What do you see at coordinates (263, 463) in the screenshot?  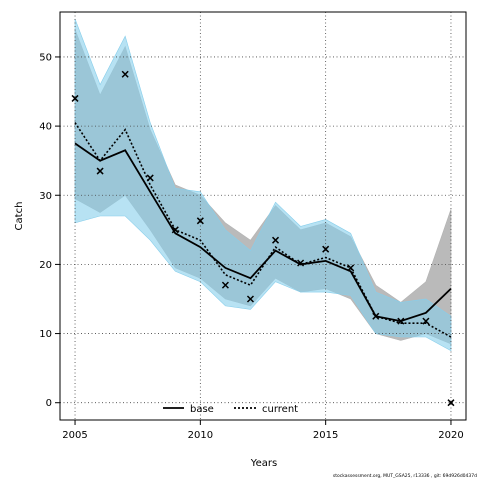 I see `x-axis-label: Years` at bounding box center [263, 463].